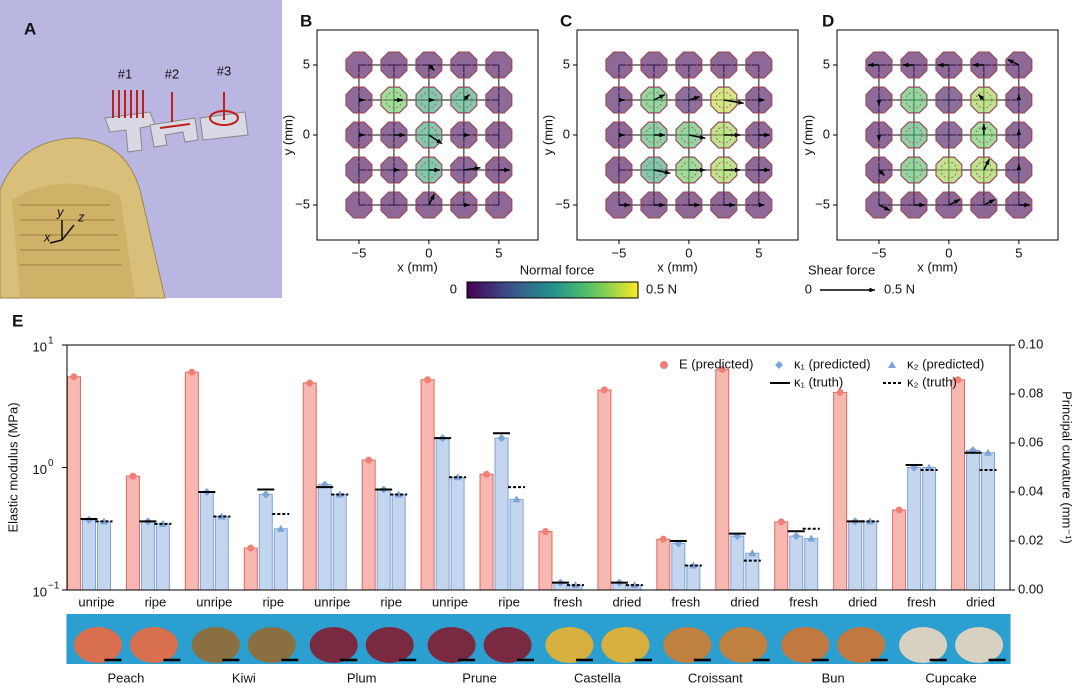  I want to click on colorbar-label: 0, so click(453, 288).